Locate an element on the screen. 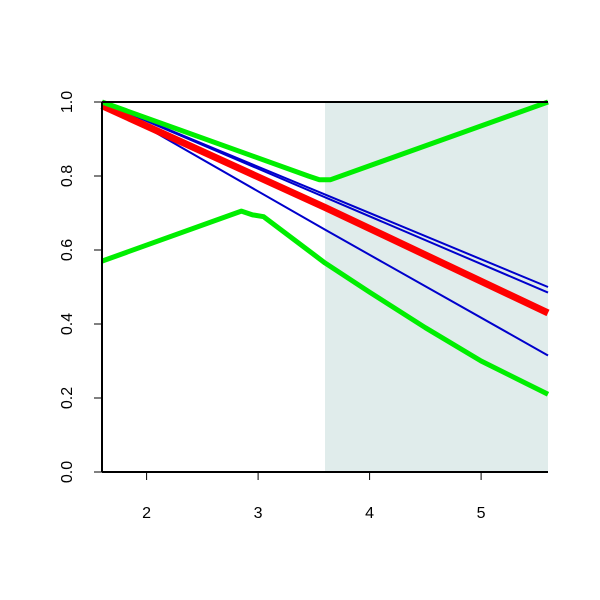 The height and width of the screenshot is (600, 600). x-tick-label: 5 is located at coordinates (481, 513).